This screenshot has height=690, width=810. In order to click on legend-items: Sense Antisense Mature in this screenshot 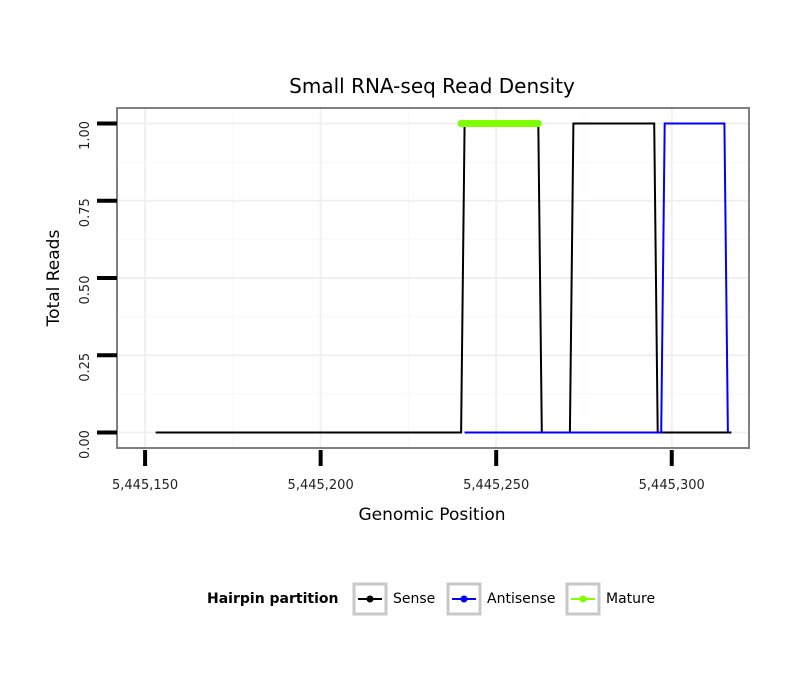, I will do `click(503, 599)`.